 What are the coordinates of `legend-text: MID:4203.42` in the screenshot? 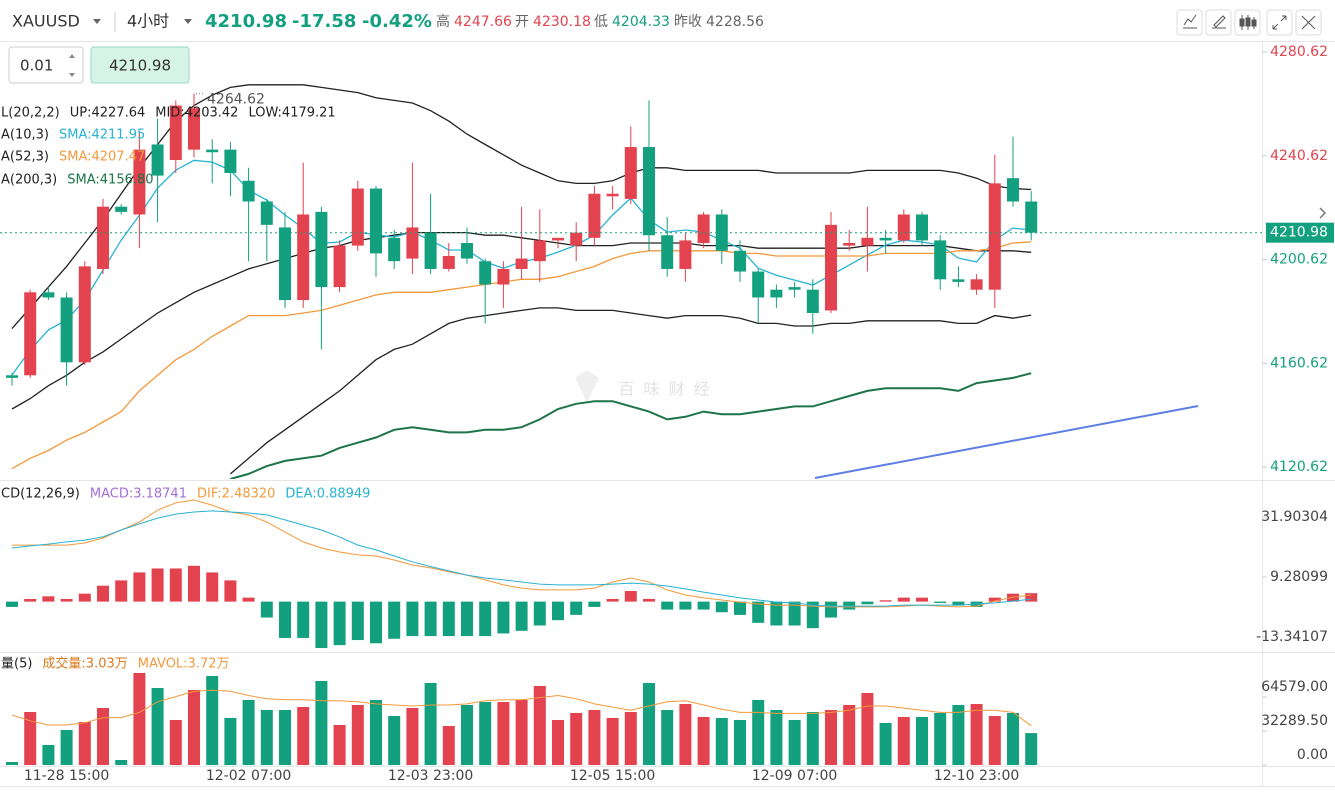 It's located at (196, 113).